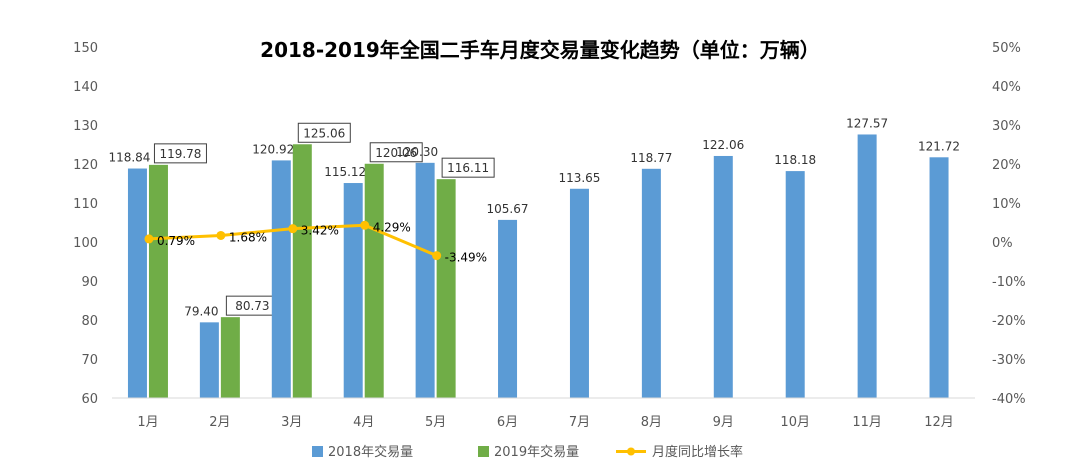 This screenshot has height=465, width=1080. I want to click on bar-2019-value-label: 120.06, so click(396, 153).